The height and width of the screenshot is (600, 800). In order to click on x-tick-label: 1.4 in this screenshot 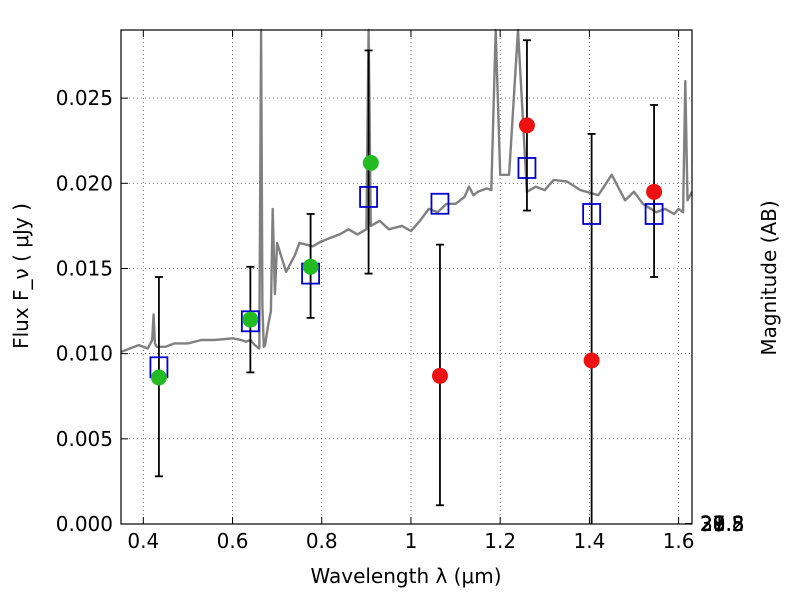, I will do `click(589, 541)`.